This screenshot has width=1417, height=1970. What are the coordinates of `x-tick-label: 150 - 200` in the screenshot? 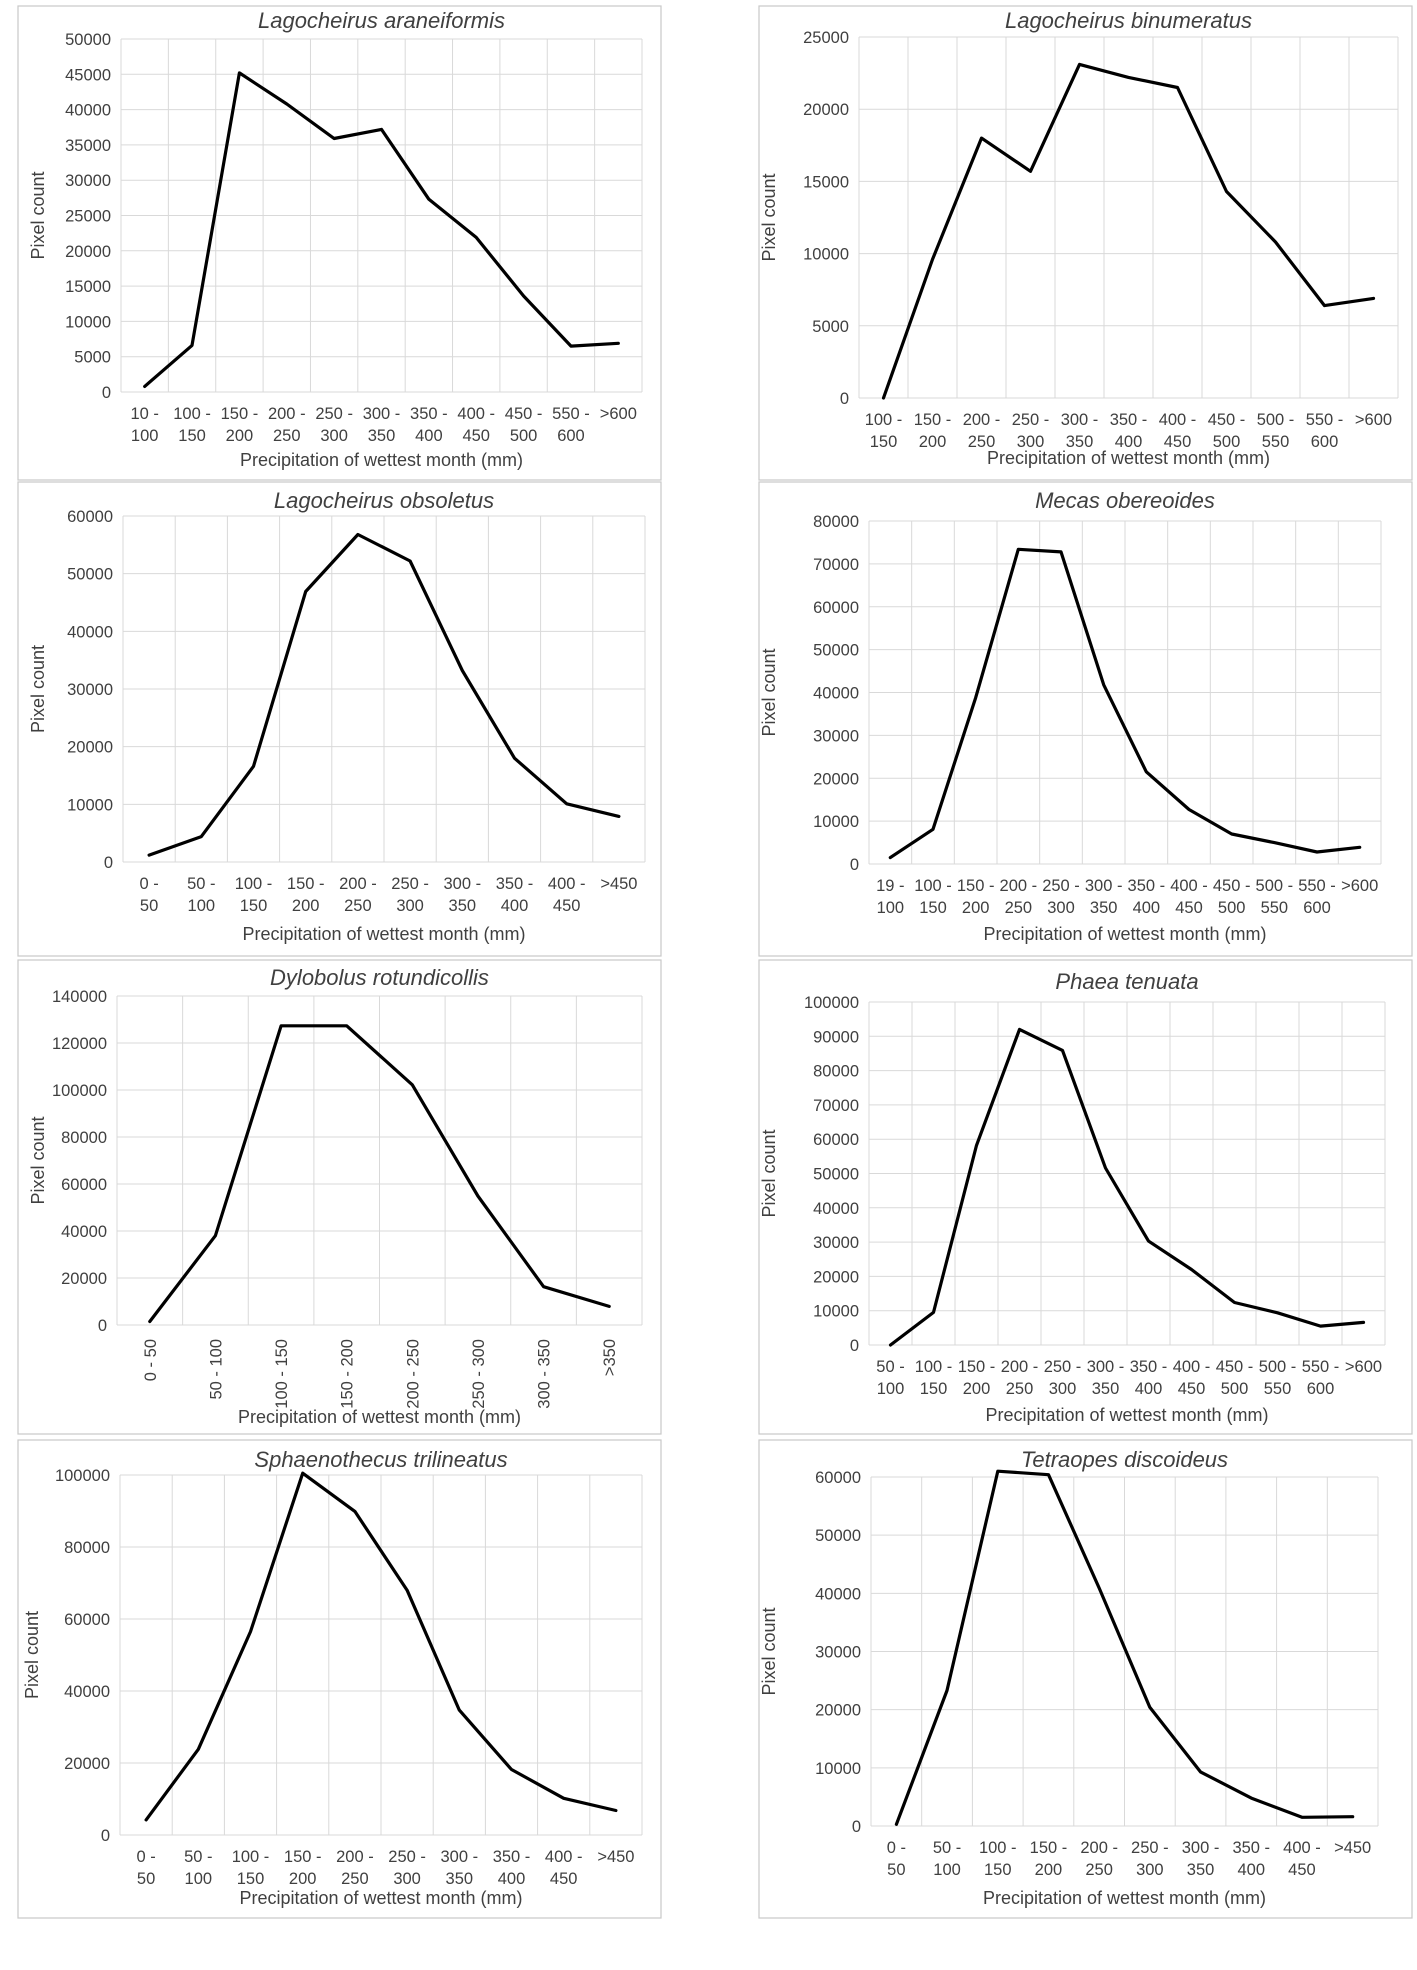 It's located at (348, 1374).